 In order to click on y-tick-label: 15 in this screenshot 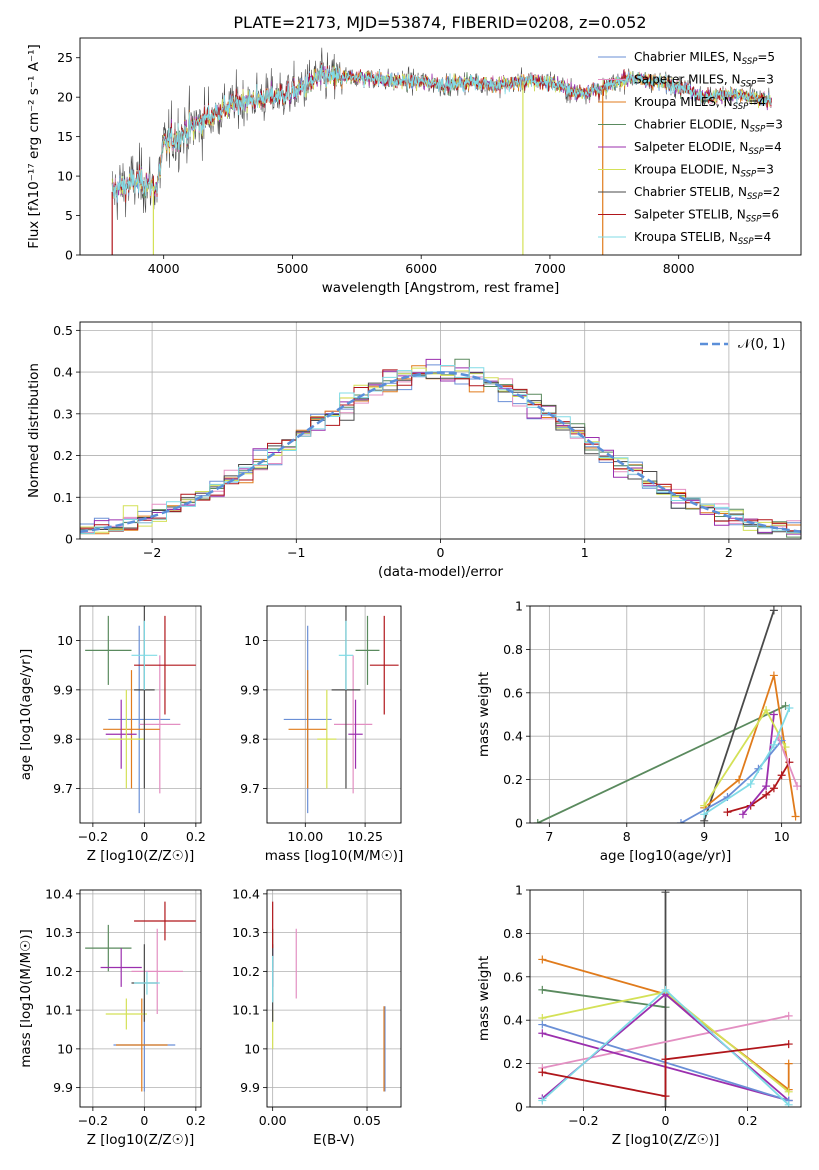, I will do `click(65, 136)`.